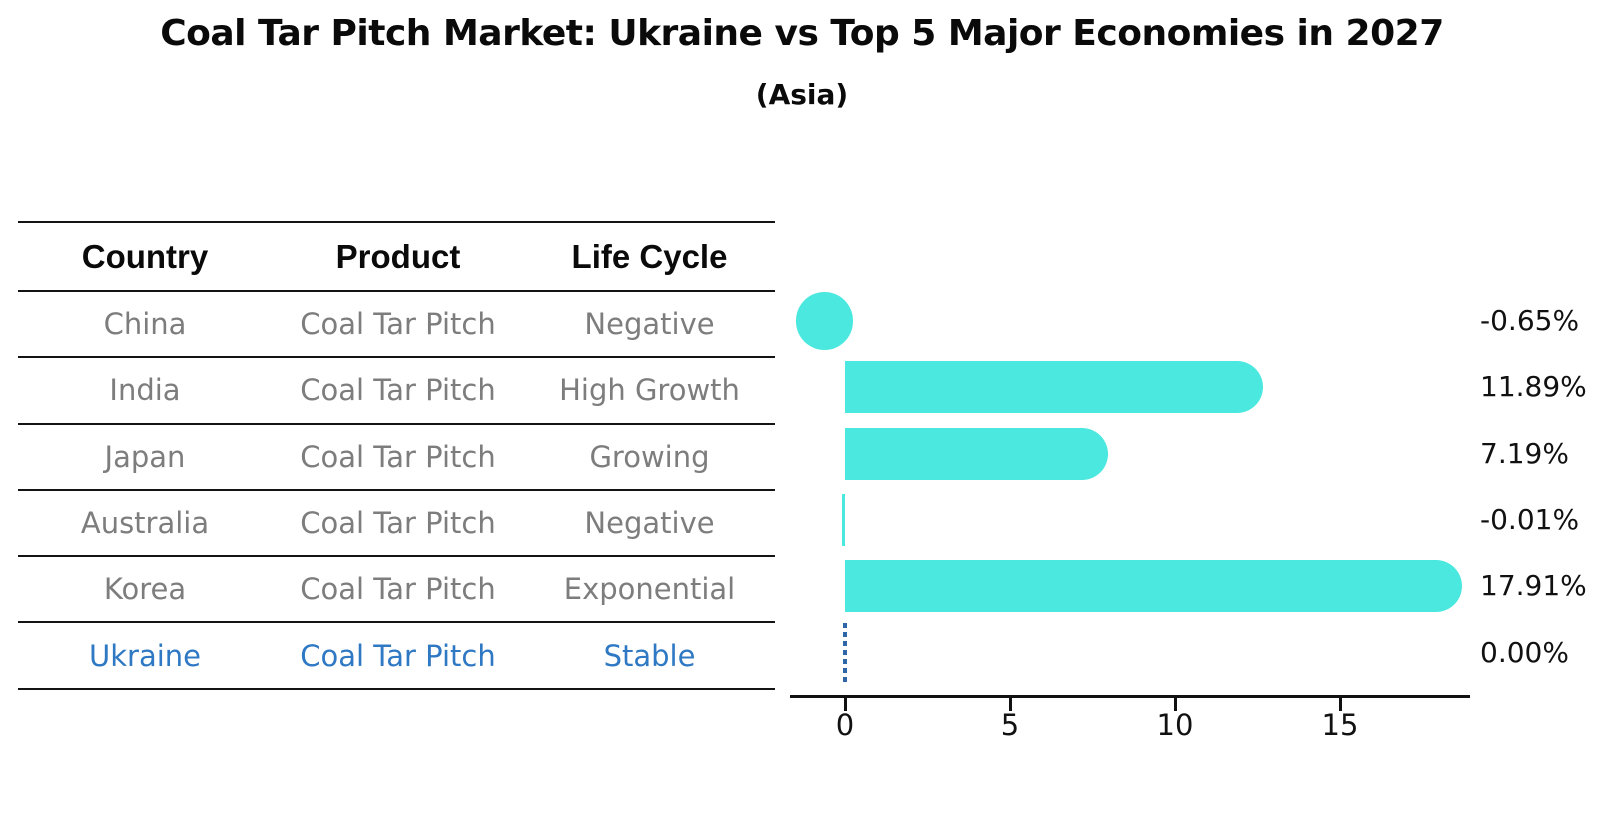 The image size is (1604, 823). I want to click on cell-life-cycle: Growing, so click(649, 456).